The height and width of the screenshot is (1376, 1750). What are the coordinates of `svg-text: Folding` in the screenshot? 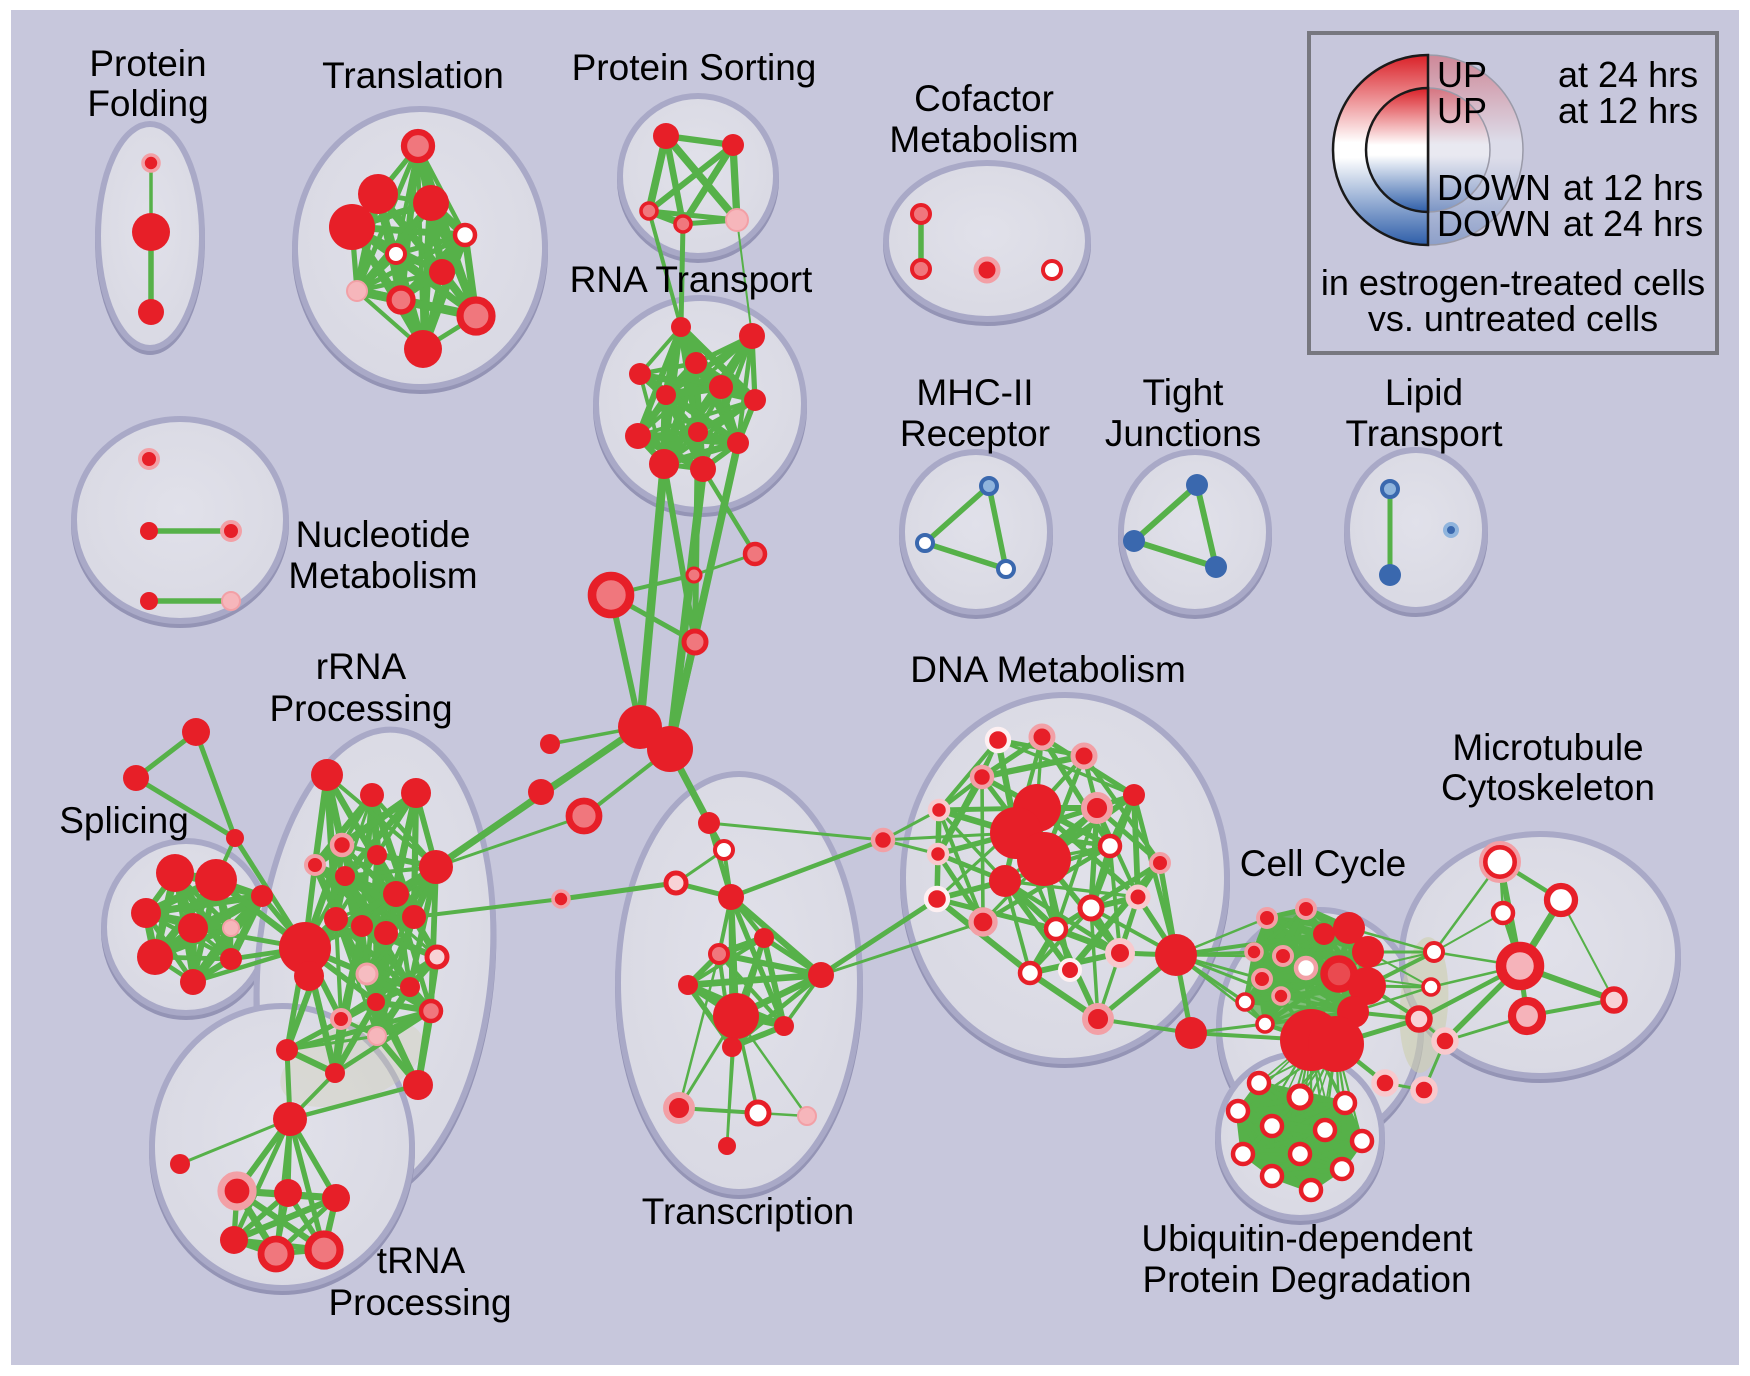 It's located at (147, 103).